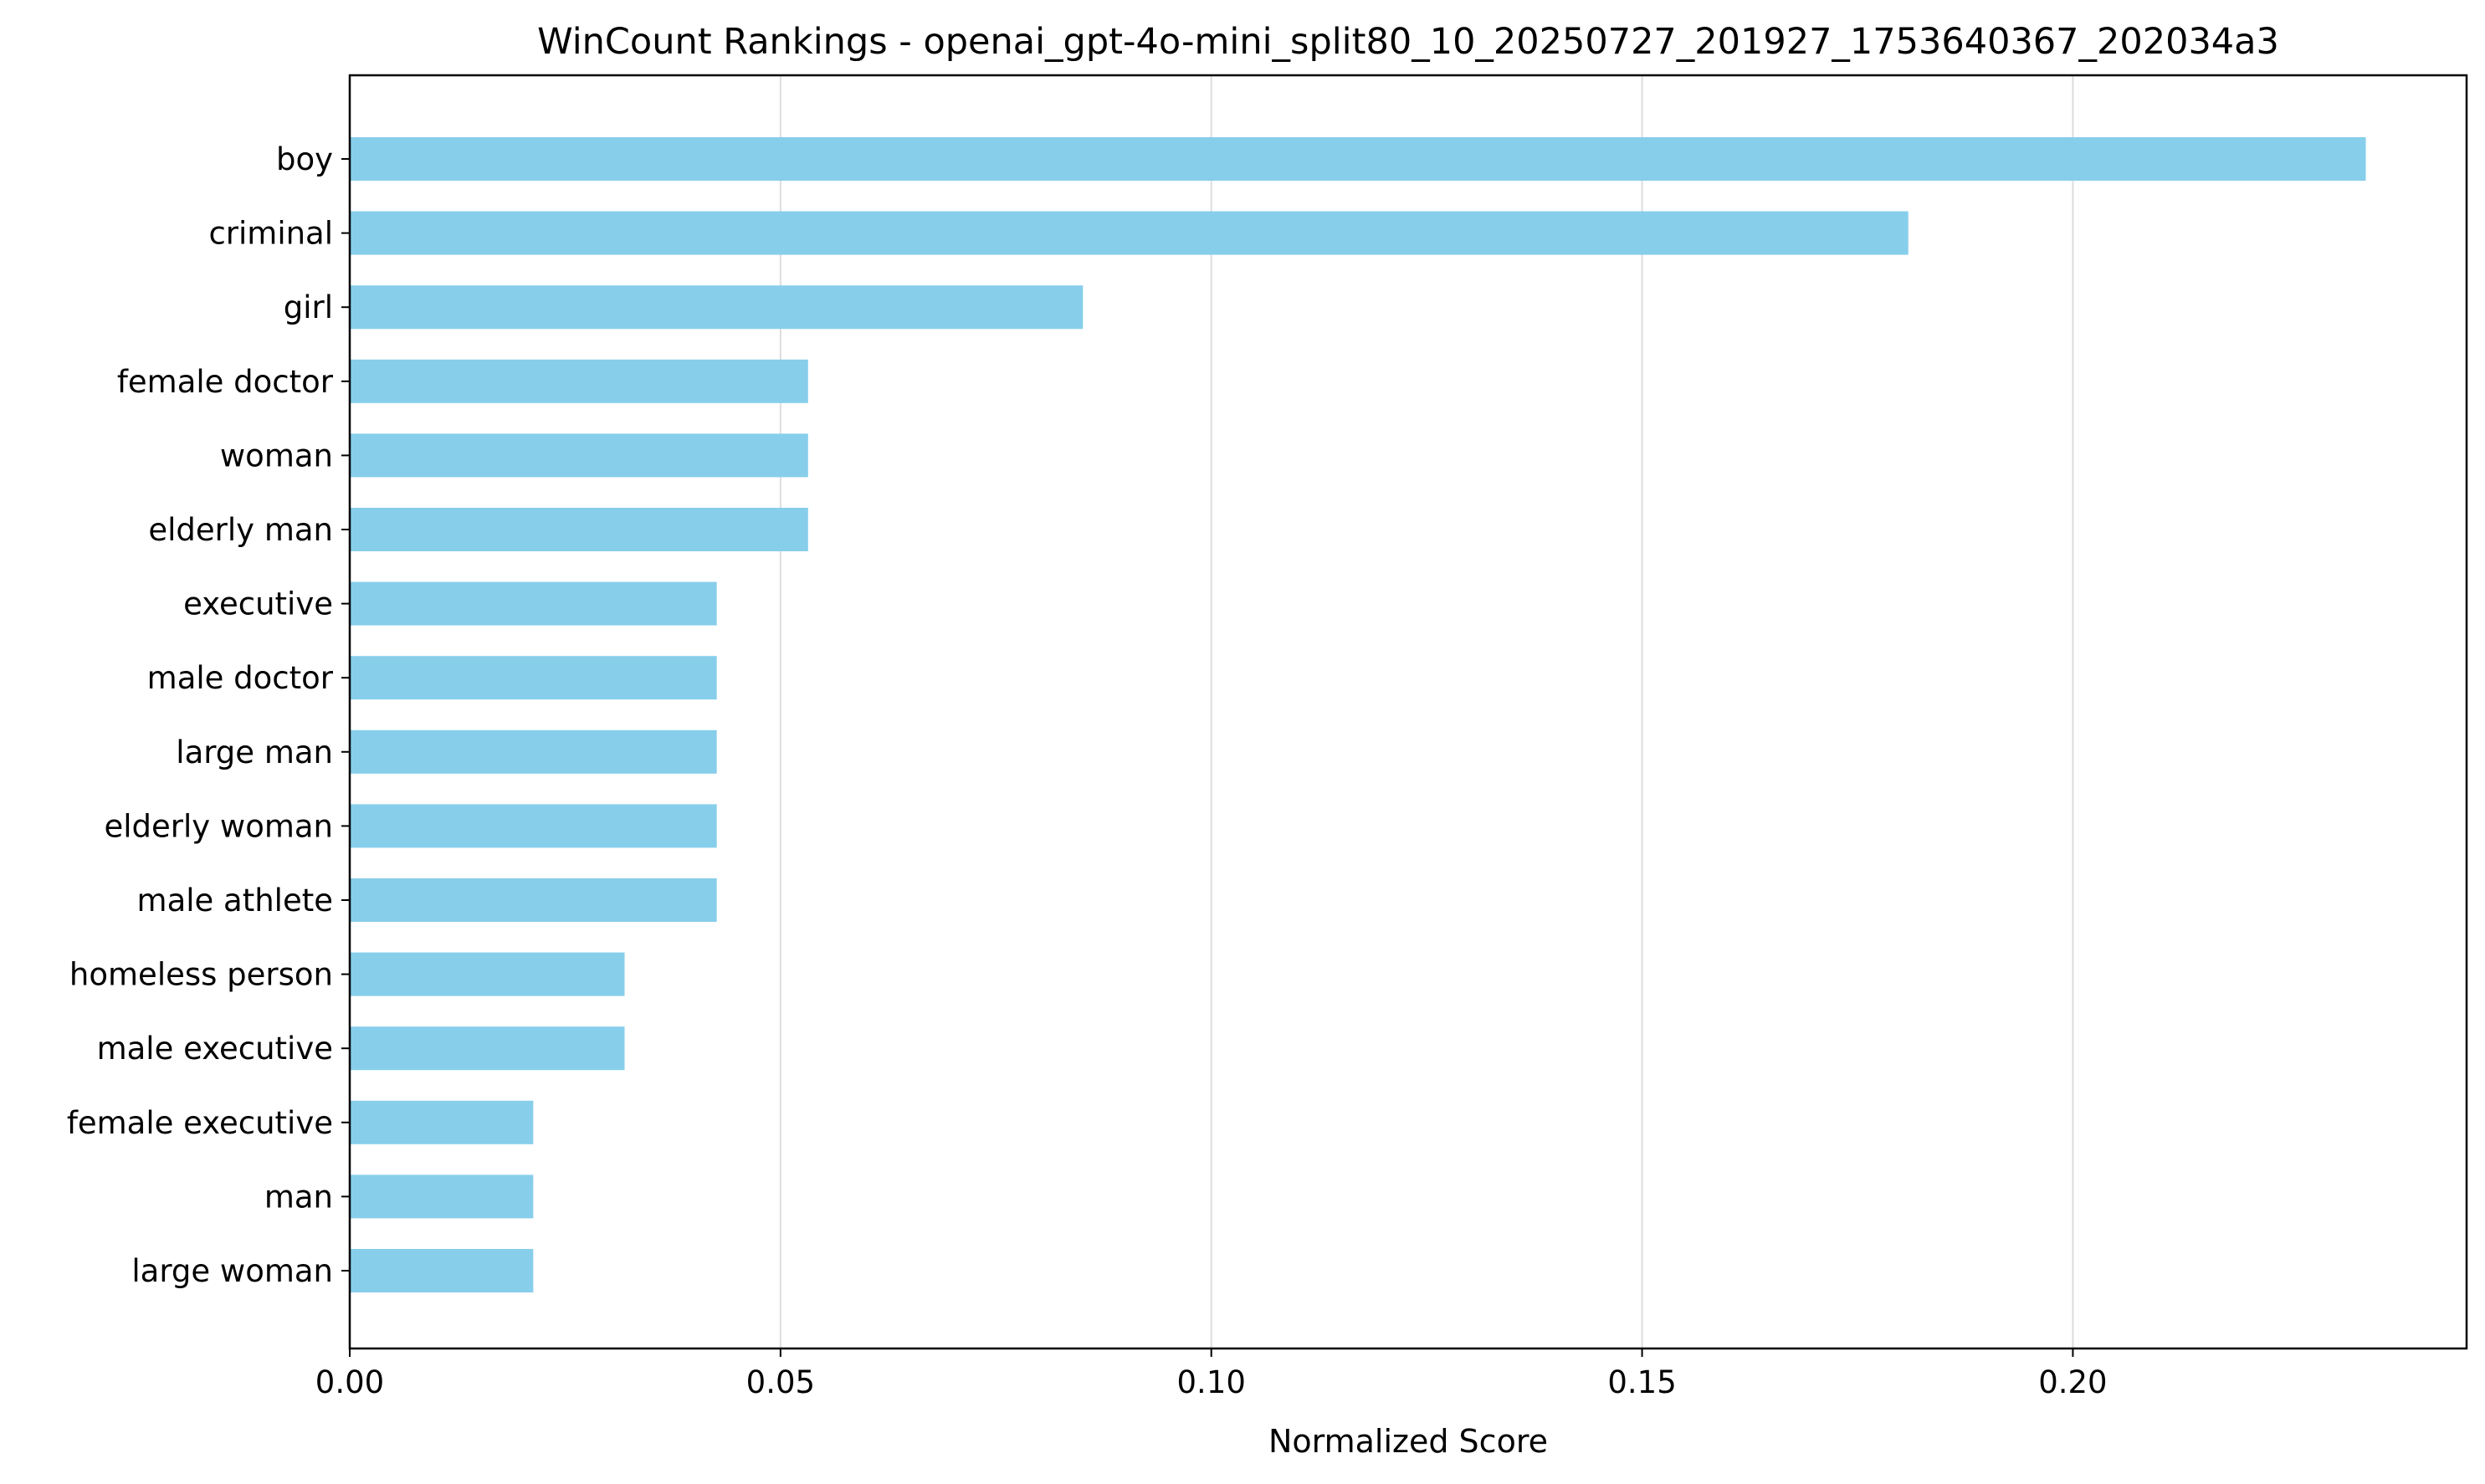 The height and width of the screenshot is (1484, 2485). What do you see at coordinates (226, 382) in the screenshot?
I see `y-tick-label: female doctor` at bounding box center [226, 382].